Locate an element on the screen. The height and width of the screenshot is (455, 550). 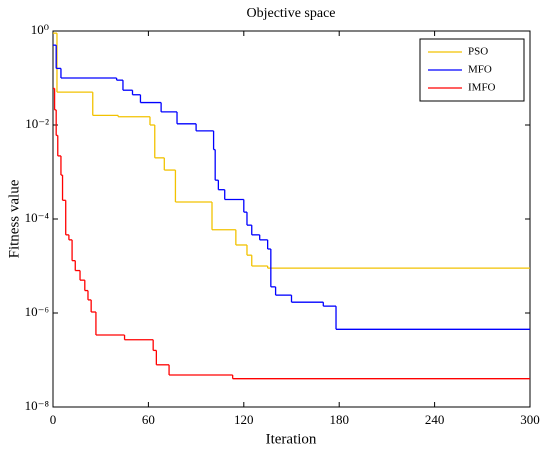
y-tick-label: 10⁻⁸ is located at coordinates (37, 405).